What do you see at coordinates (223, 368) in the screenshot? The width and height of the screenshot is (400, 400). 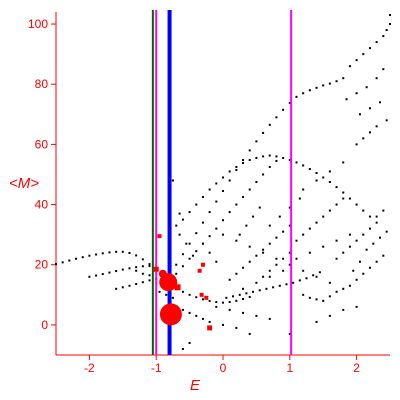 I see `x-tick-label: 0` at bounding box center [223, 368].